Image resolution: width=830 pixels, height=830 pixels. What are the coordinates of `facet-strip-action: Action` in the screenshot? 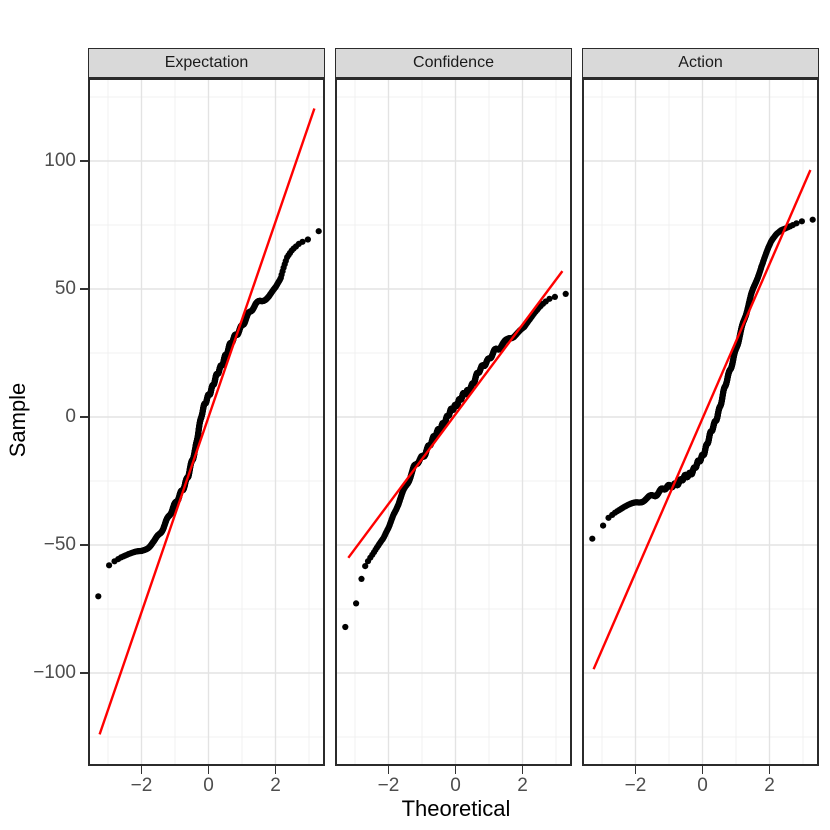 It's located at (700, 63).